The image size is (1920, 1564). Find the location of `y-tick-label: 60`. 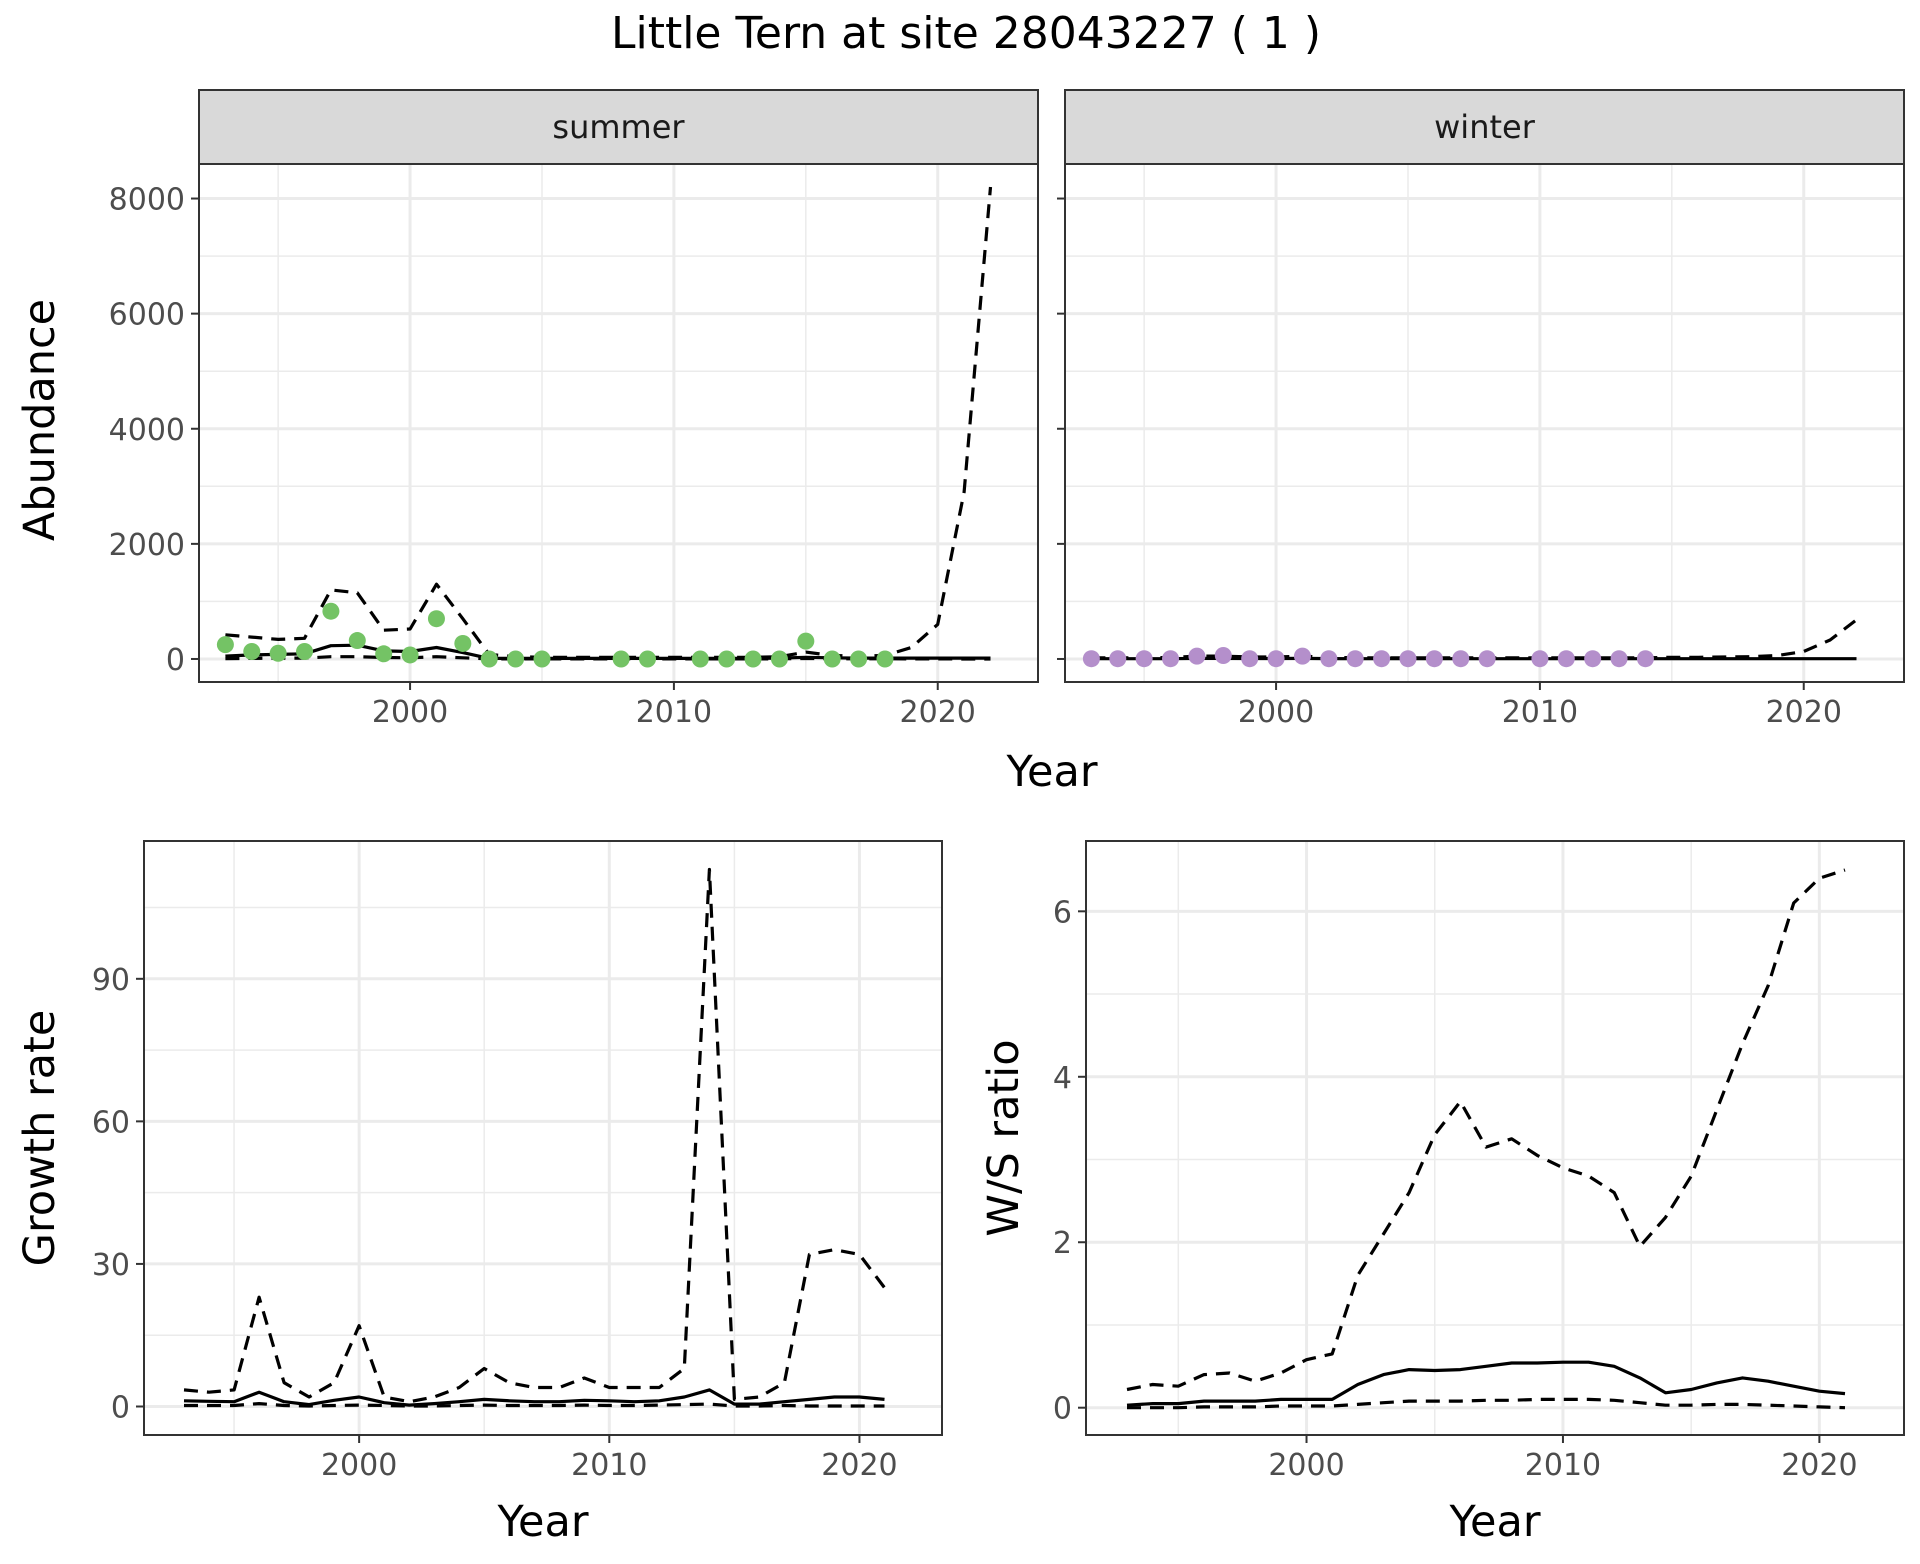

y-tick-label: 60 is located at coordinates (111, 1122).